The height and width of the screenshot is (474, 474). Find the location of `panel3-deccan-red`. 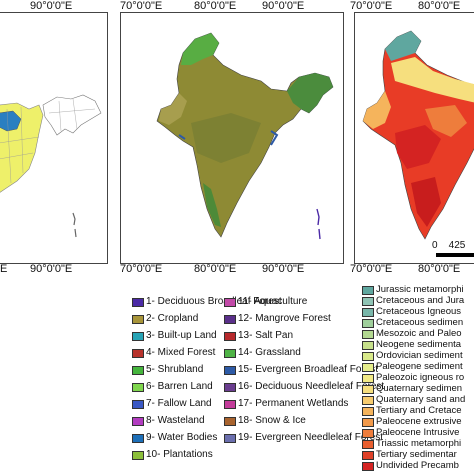

panel3-deccan-red is located at coordinates (418, 147).